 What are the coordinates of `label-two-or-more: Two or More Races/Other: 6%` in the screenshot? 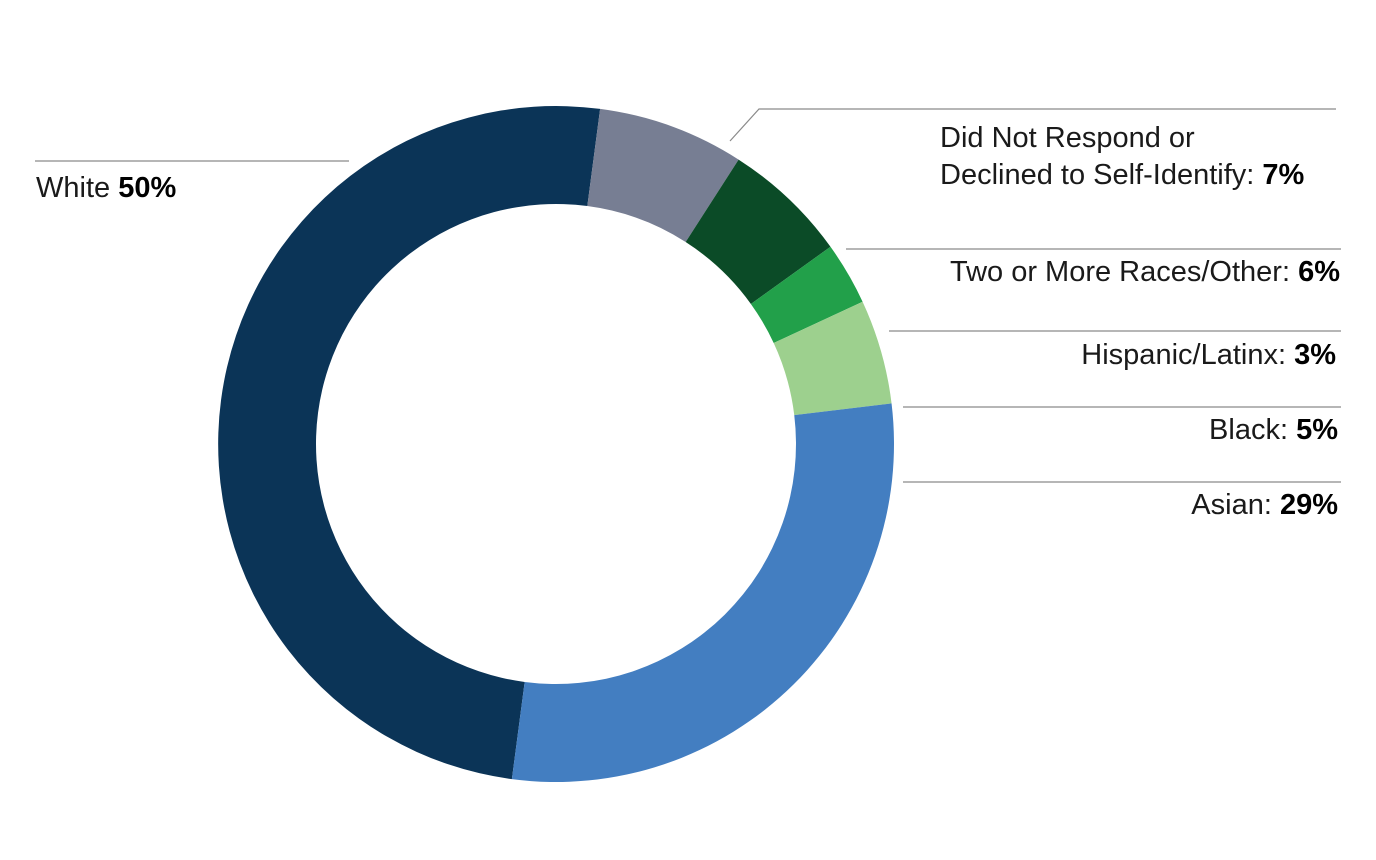 It's located at (1145, 272).